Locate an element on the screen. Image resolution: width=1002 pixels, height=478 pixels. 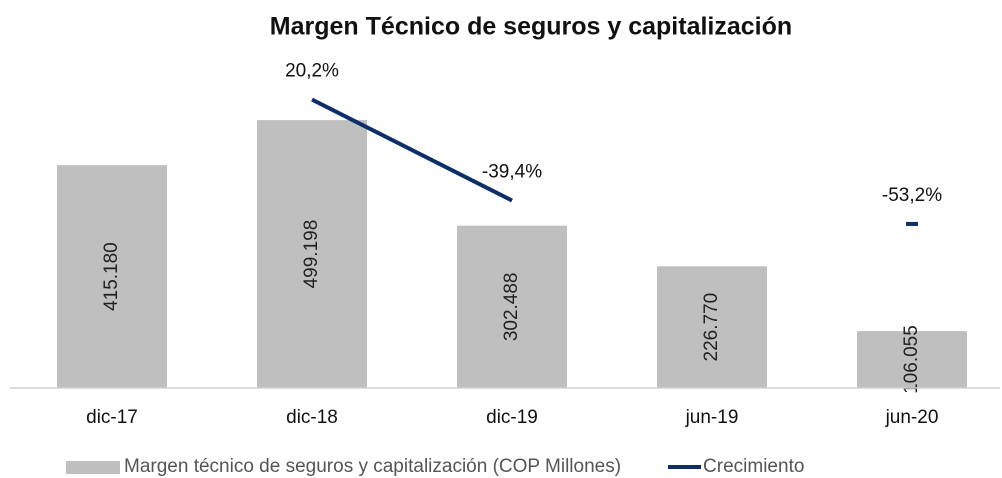
bar-value-label: 106.055 is located at coordinates (911, 359).